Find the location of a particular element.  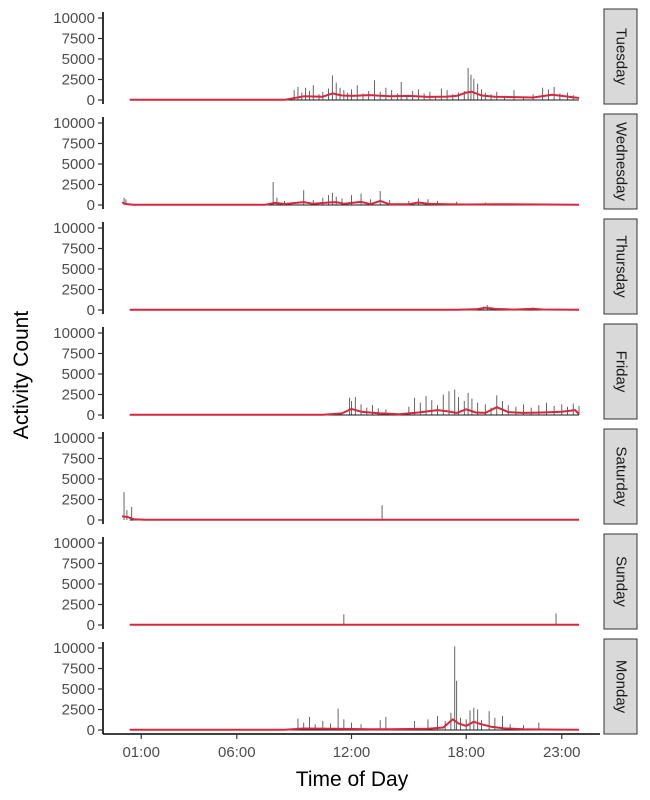

x-tick-label: 18:00 is located at coordinates (466, 752).